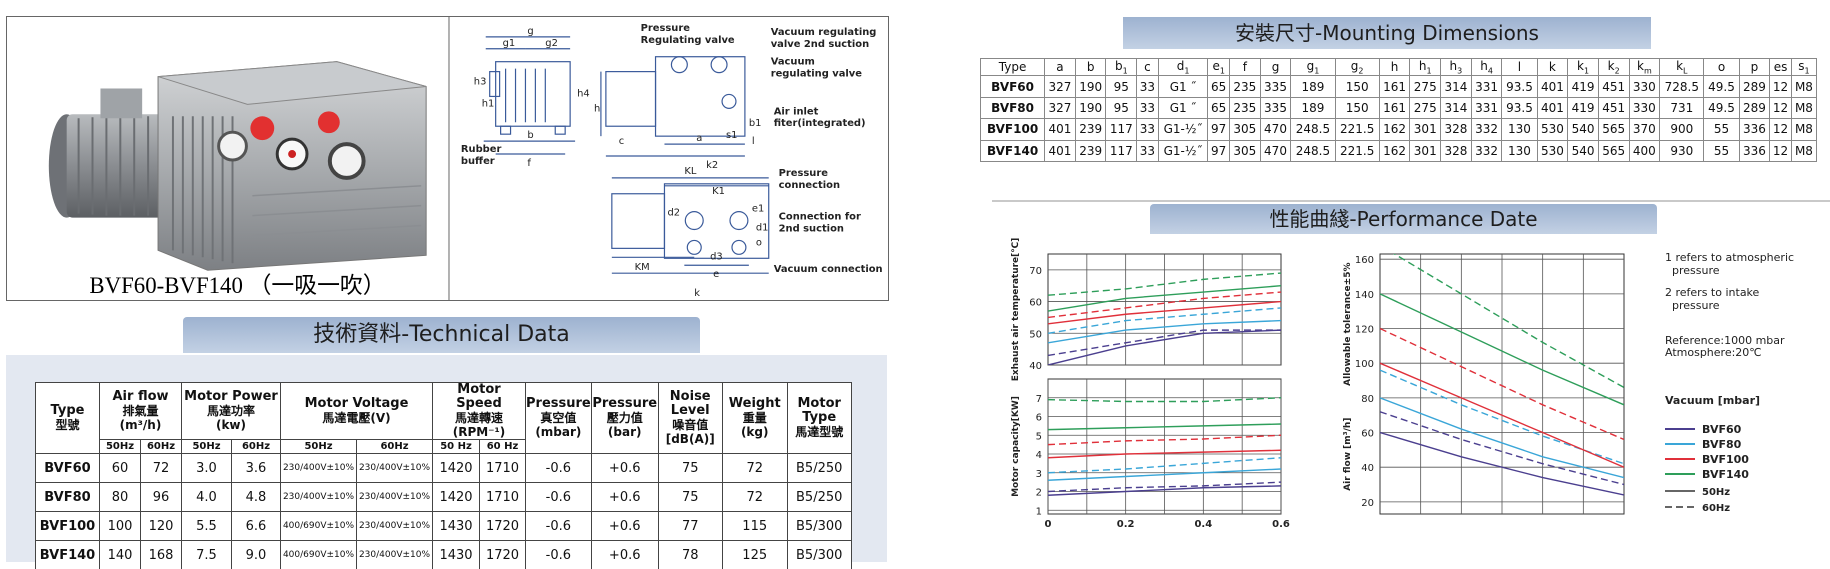 The width and height of the screenshot is (1830, 569). What do you see at coordinates (1357, 67) in the screenshot?
I see `column-header: g2` at bounding box center [1357, 67].